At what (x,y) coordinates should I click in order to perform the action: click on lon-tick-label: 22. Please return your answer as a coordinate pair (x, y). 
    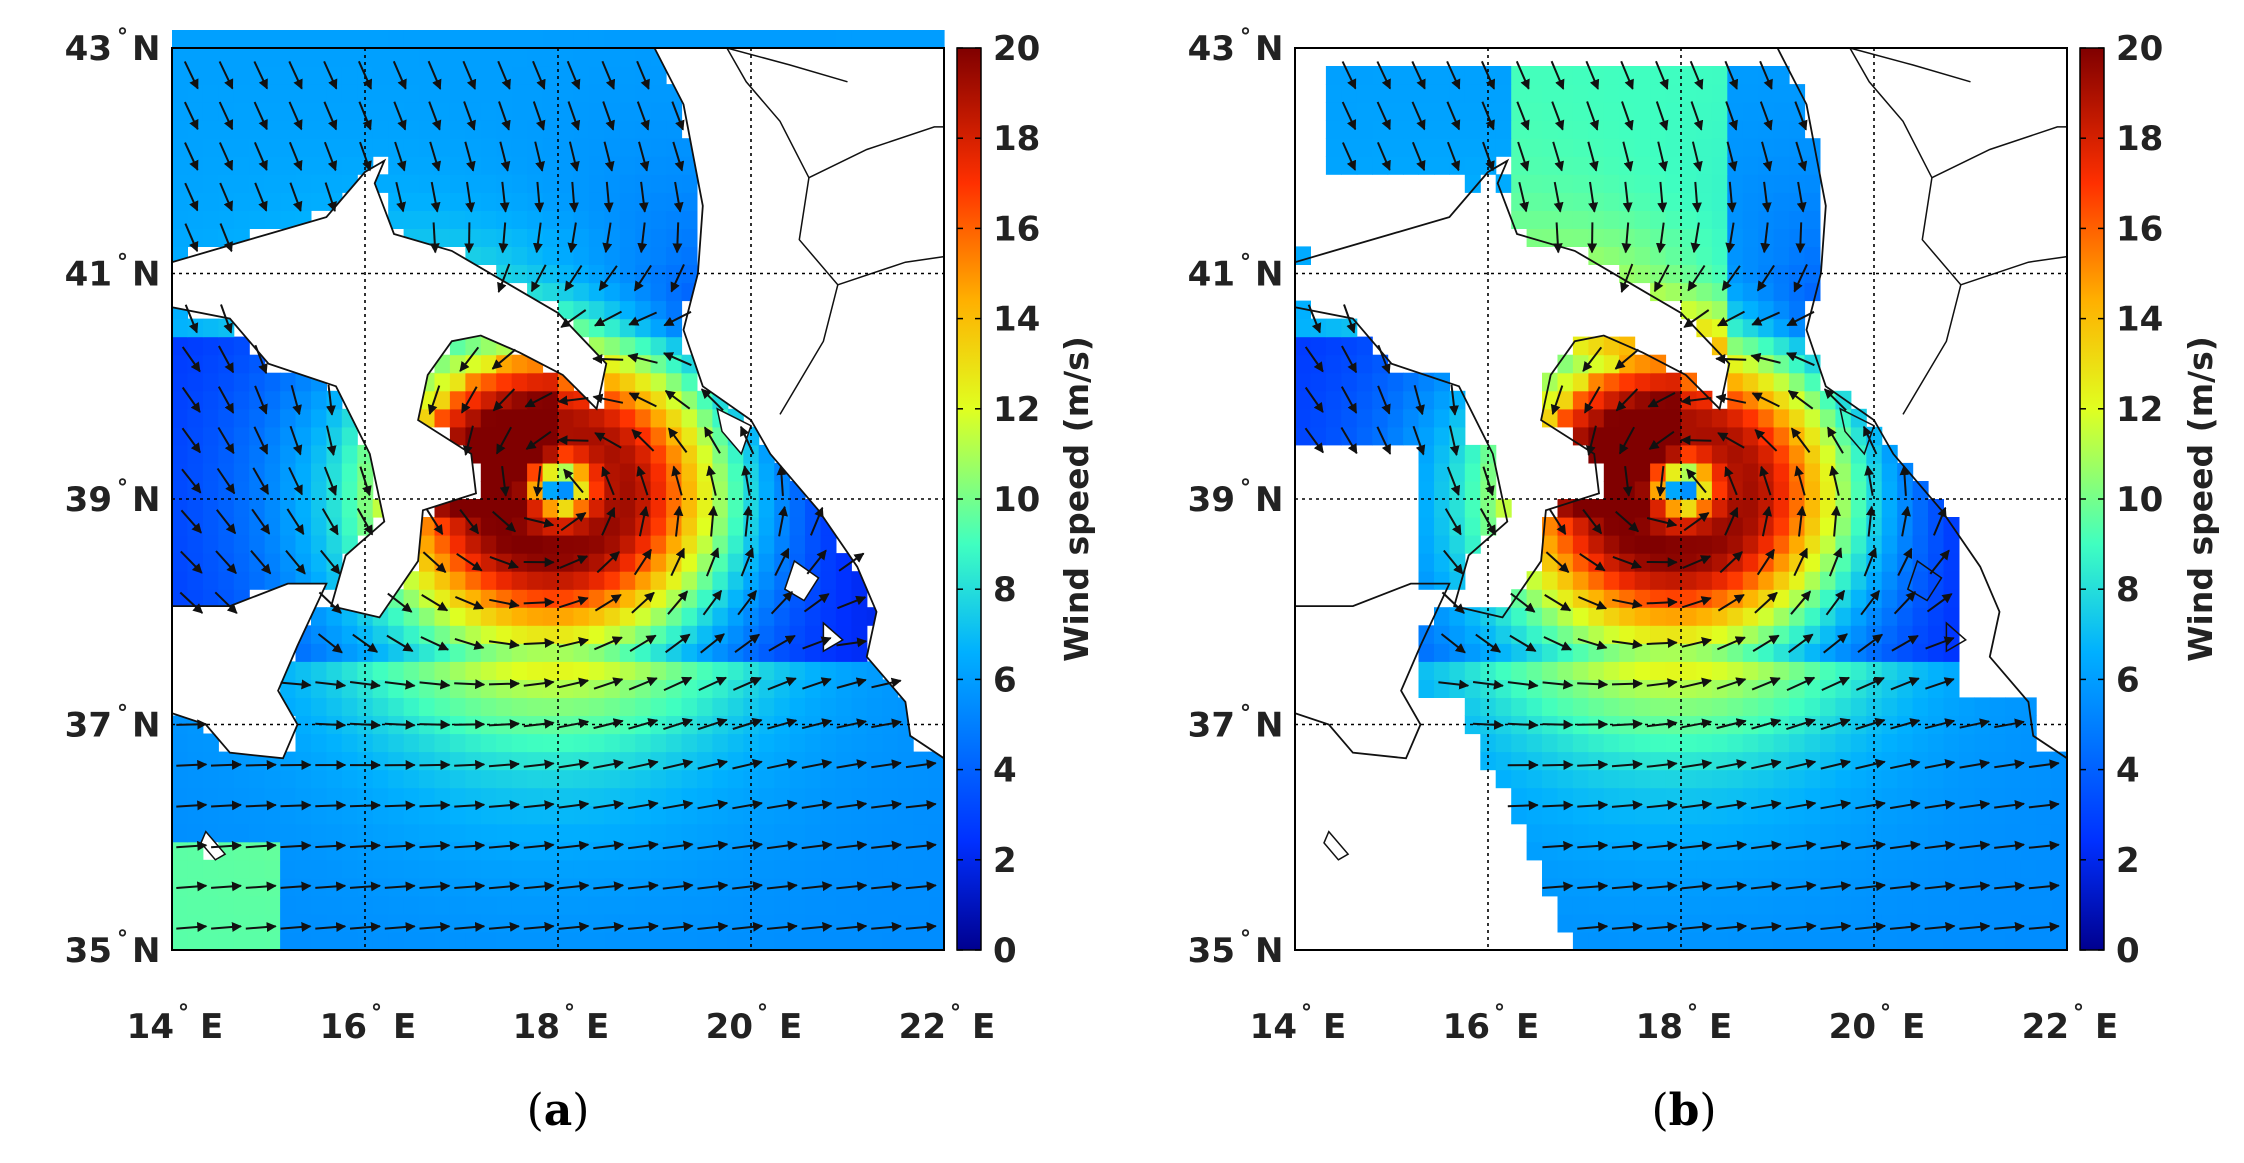
    Looking at the image, I should click on (2045, 1027).